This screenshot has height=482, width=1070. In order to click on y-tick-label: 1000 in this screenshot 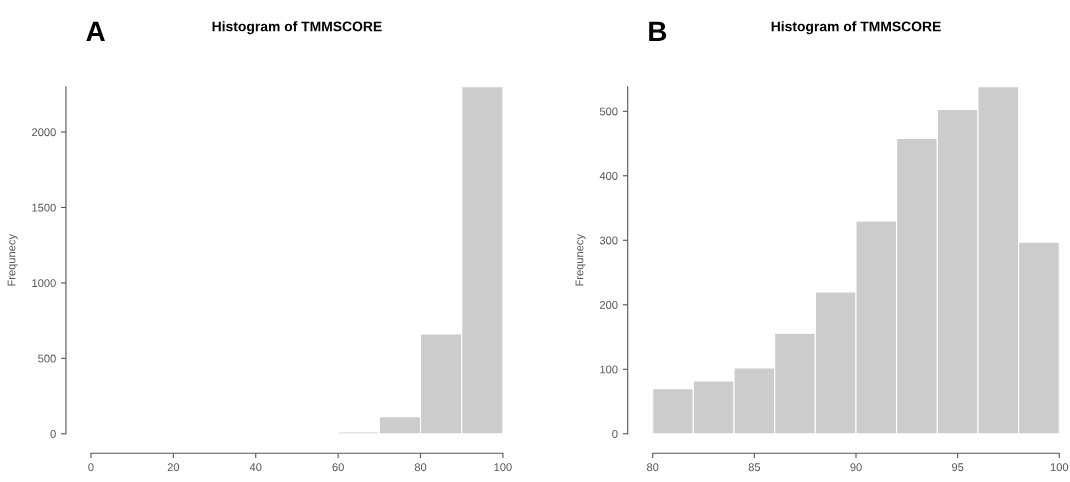, I will do `click(44, 283)`.